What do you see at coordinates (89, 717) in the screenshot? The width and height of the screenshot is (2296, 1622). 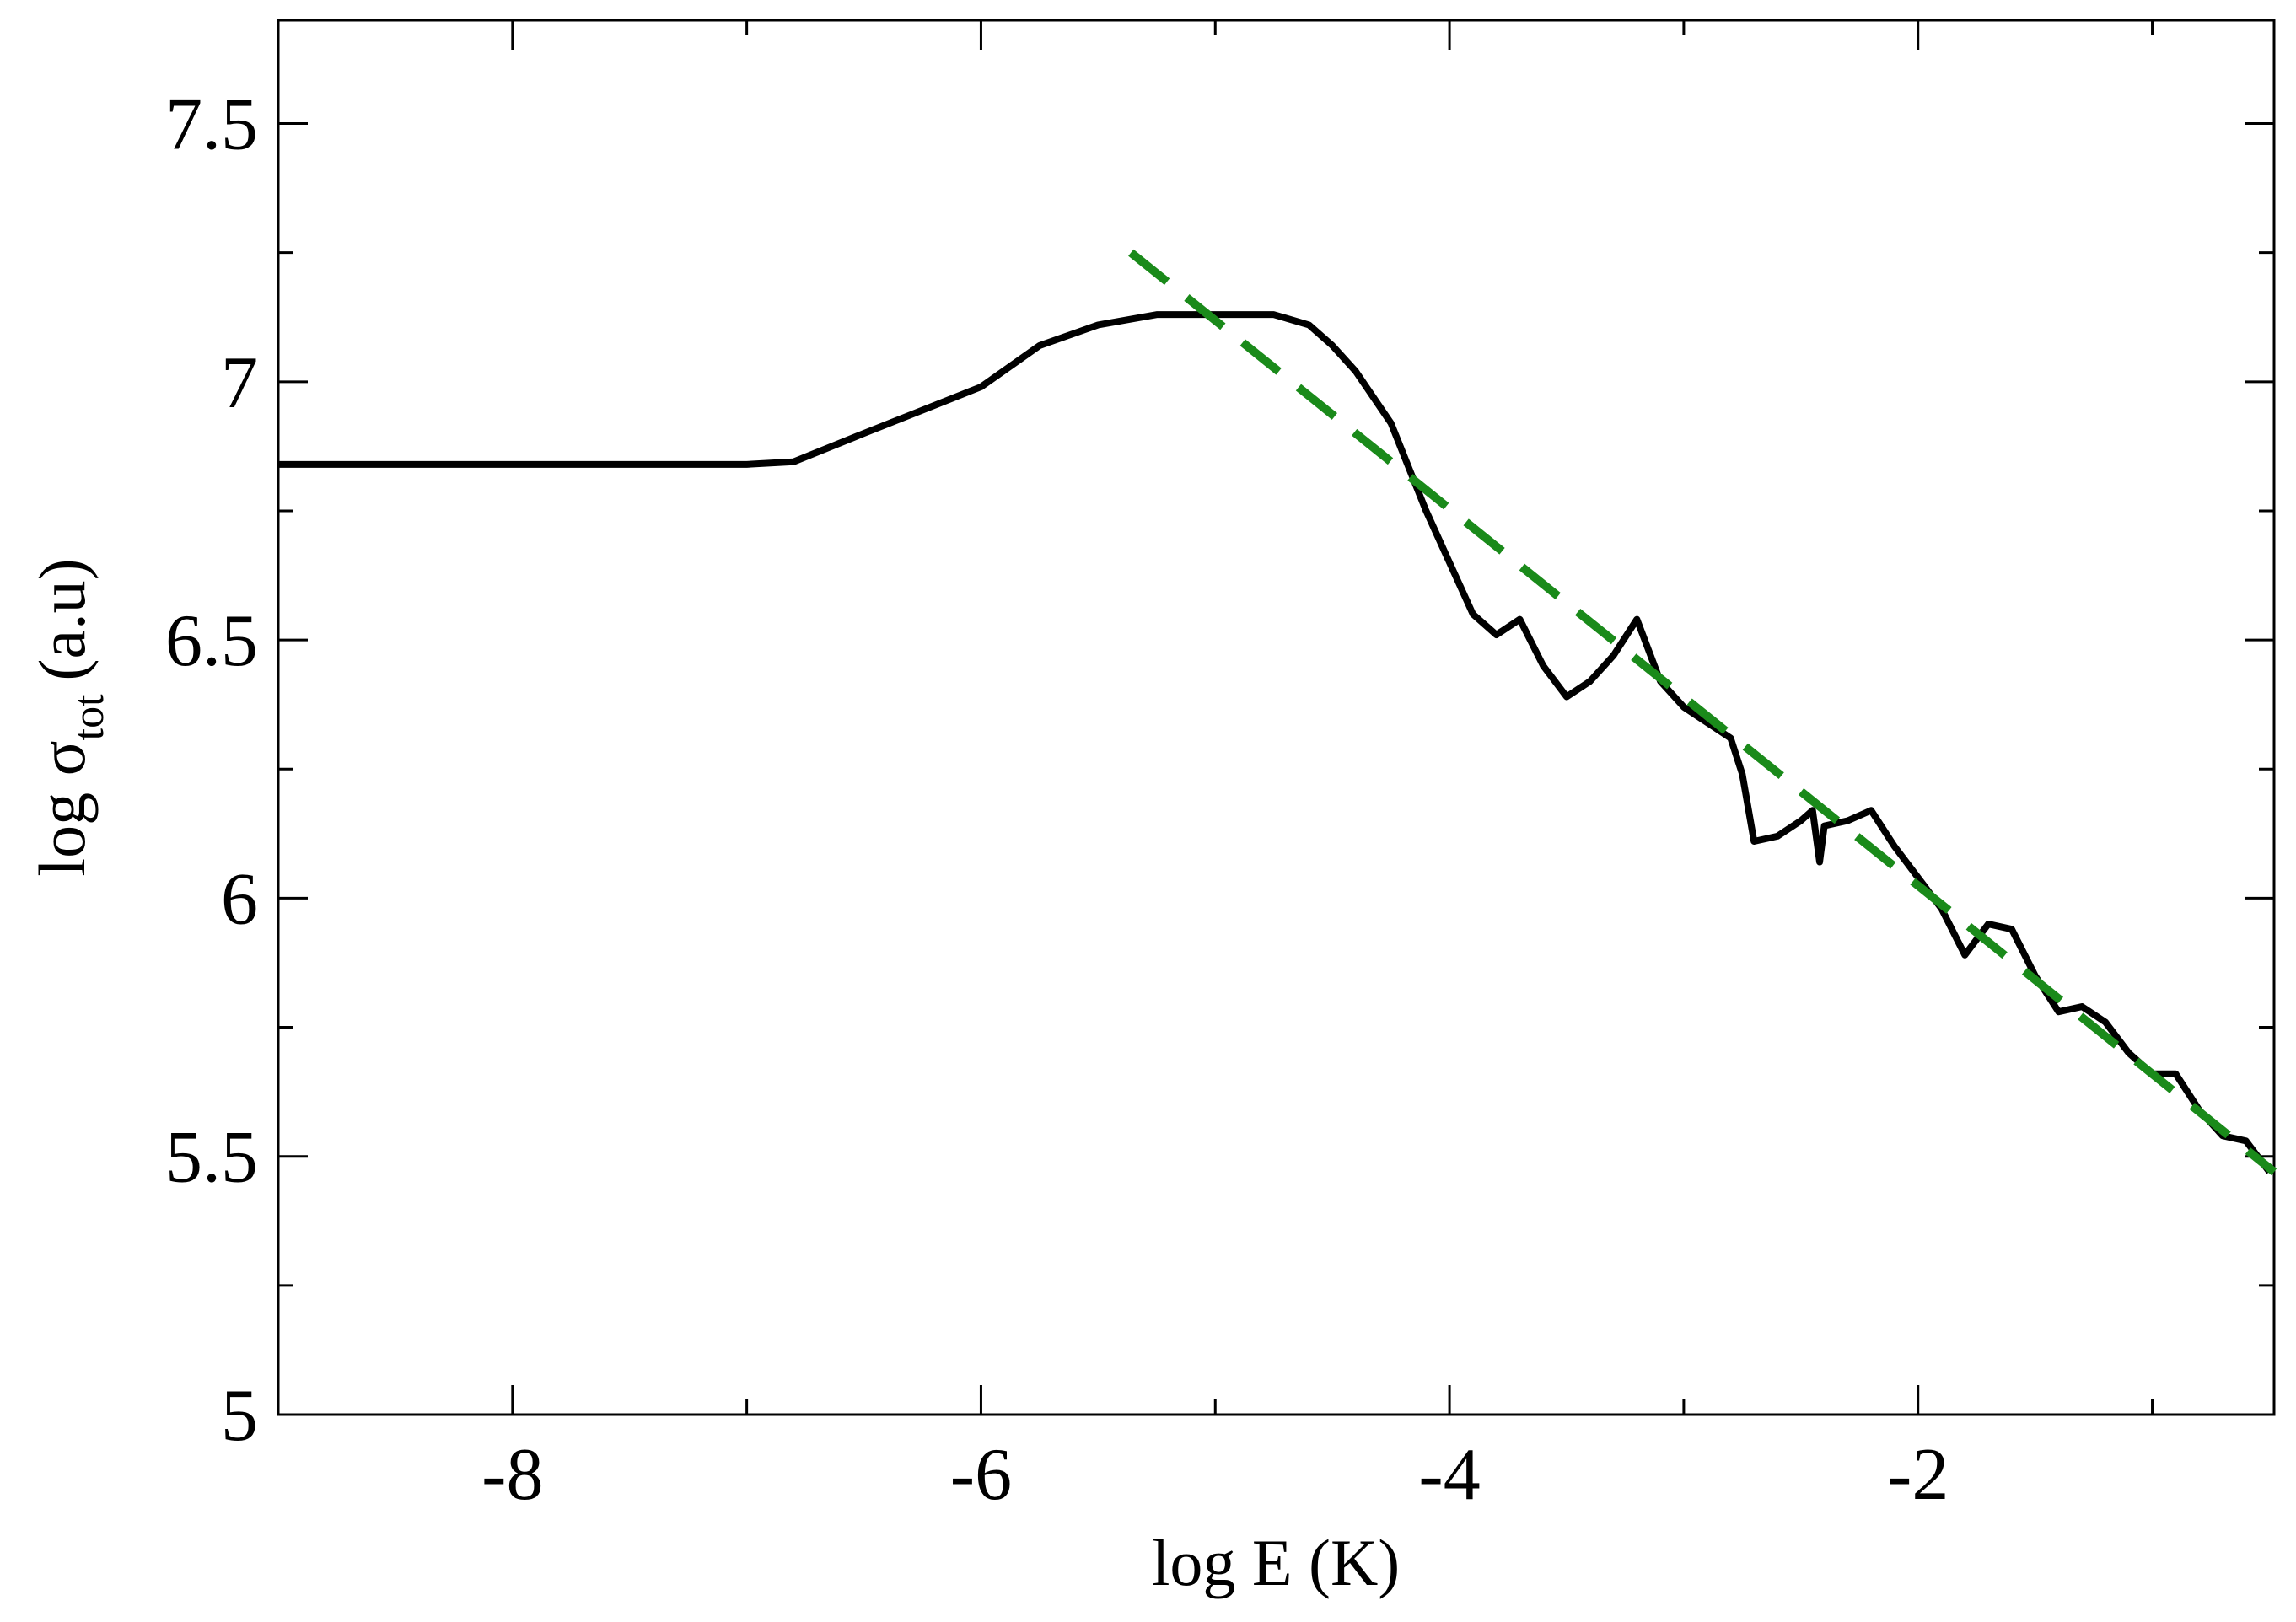 I see `y-label-sub: tot` at bounding box center [89, 717].